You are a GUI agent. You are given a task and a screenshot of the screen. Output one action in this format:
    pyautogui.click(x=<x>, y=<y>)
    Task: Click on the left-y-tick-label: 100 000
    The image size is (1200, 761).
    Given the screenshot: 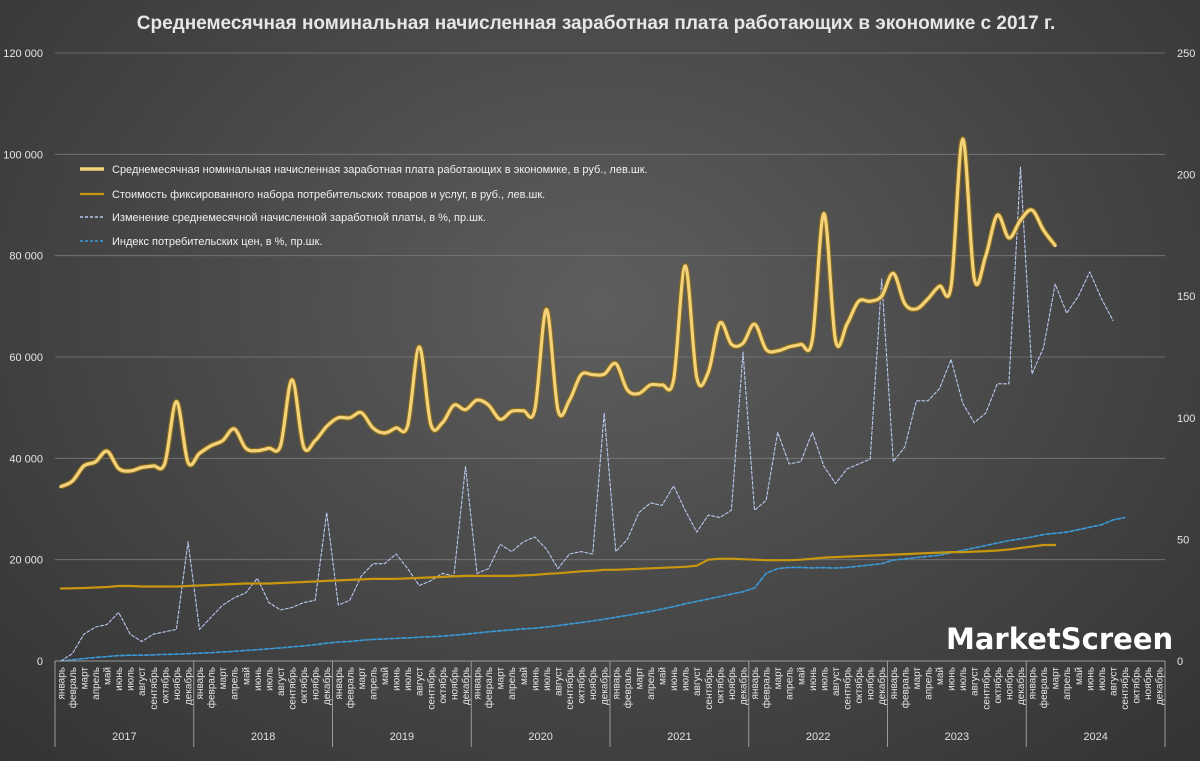 What is the action you would take?
    pyautogui.click(x=23, y=155)
    